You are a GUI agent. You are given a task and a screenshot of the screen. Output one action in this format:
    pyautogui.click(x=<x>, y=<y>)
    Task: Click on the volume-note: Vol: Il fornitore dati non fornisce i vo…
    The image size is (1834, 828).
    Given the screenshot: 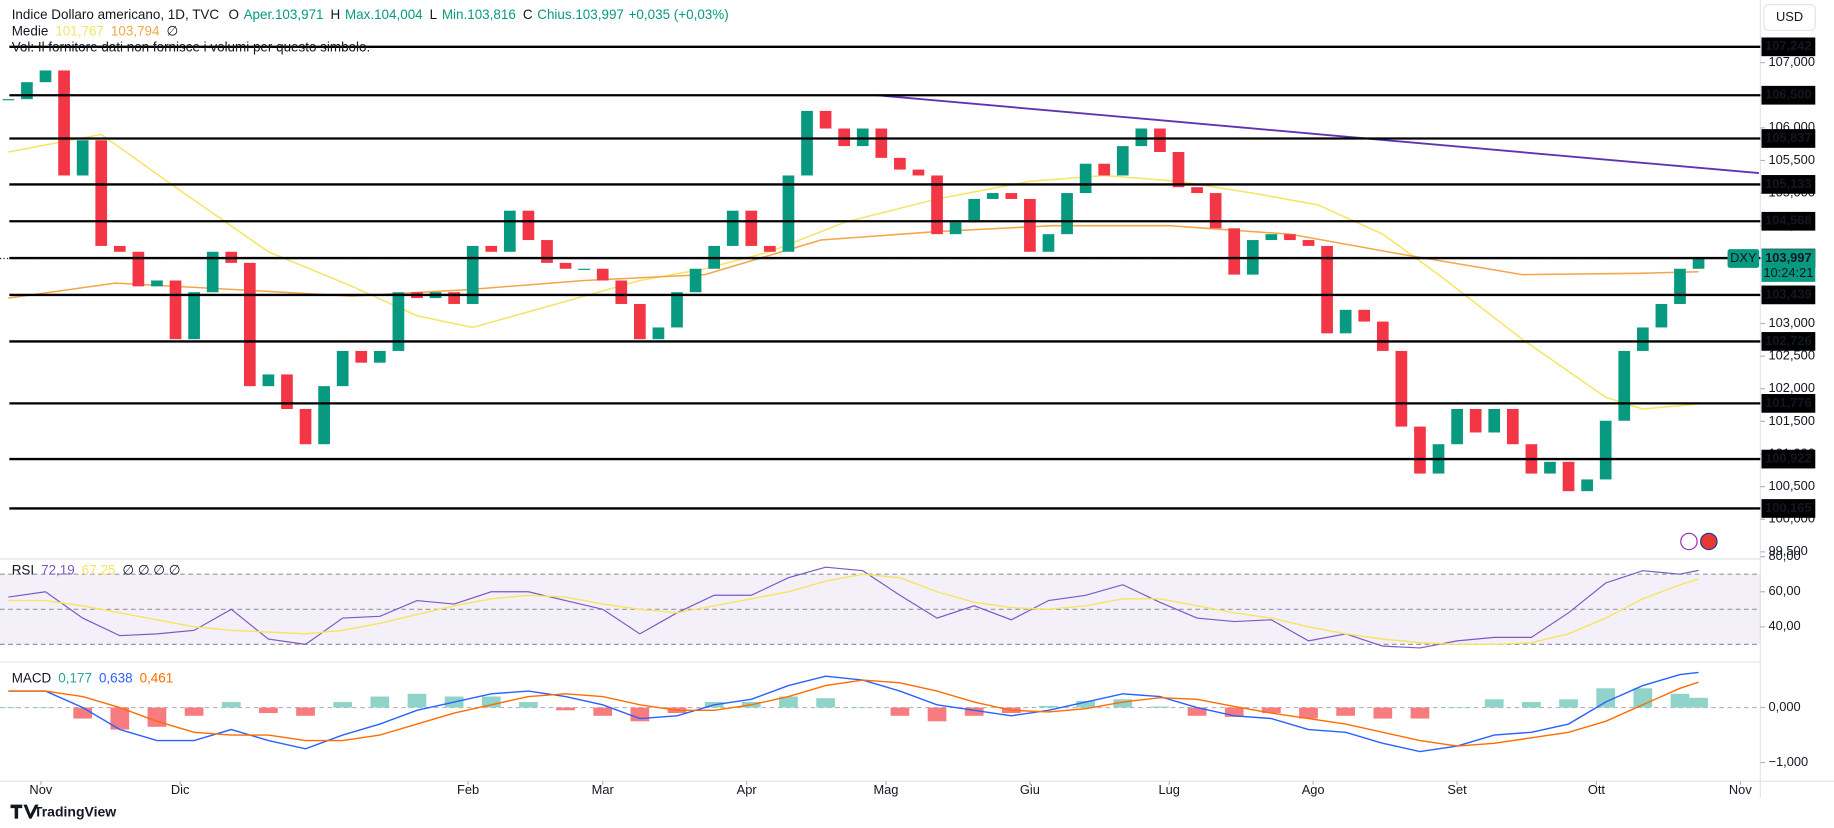 What is the action you would take?
    pyautogui.click(x=191, y=46)
    